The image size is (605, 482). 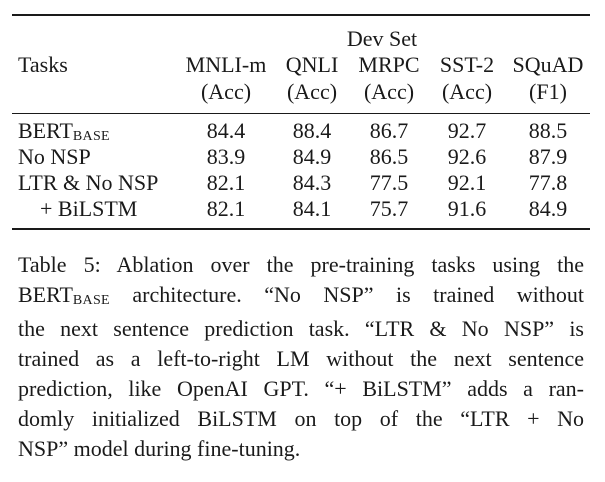 What do you see at coordinates (389, 130) in the screenshot?
I see `cell-r1-mrpc: 86.7` at bounding box center [389, 130].